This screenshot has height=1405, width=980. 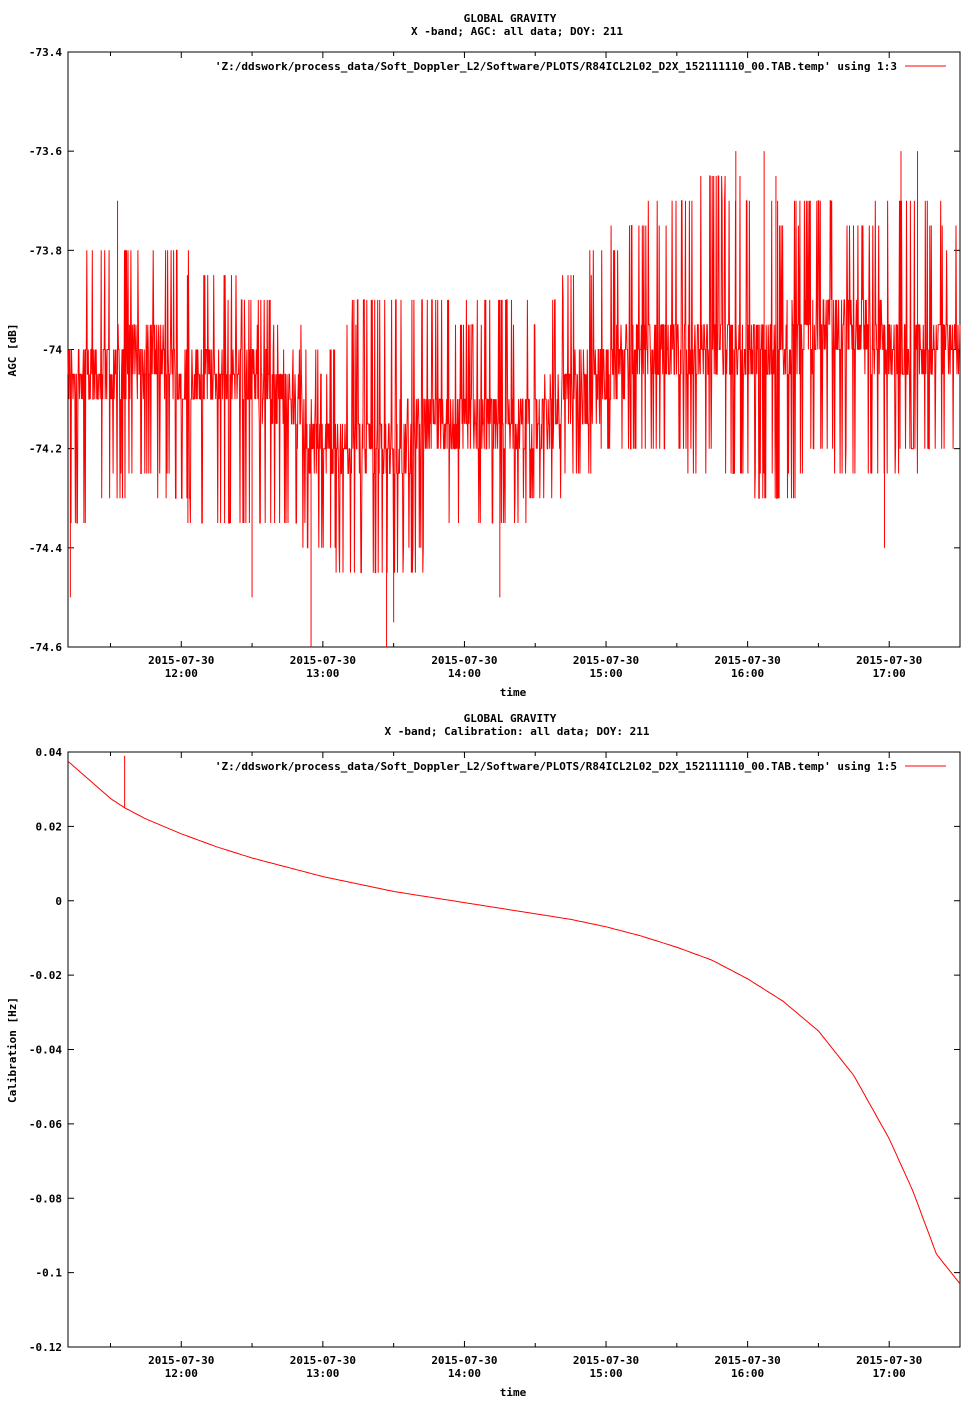 I want to click on calibration-y-tick-label: -0.08, so click(x=45, y=1198).